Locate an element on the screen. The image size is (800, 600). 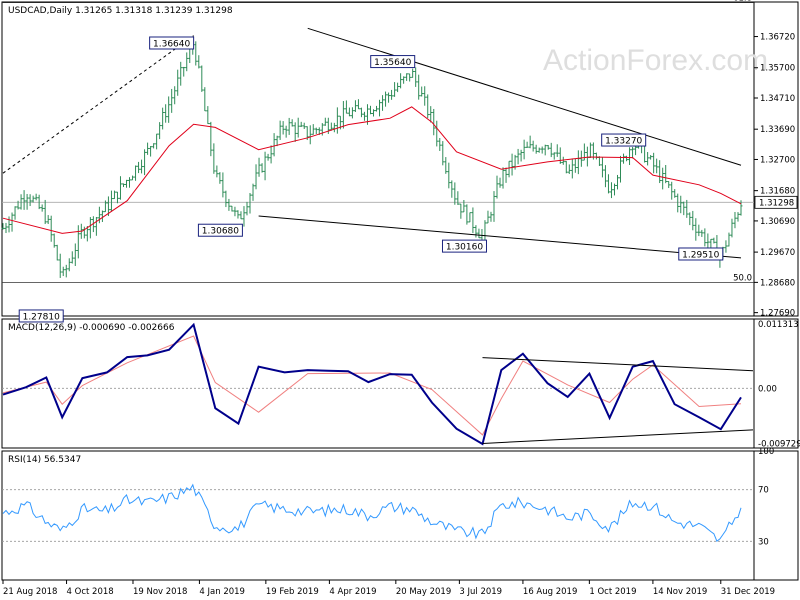
price-annotation: 1.30680 is located at coordinates (220, 230).